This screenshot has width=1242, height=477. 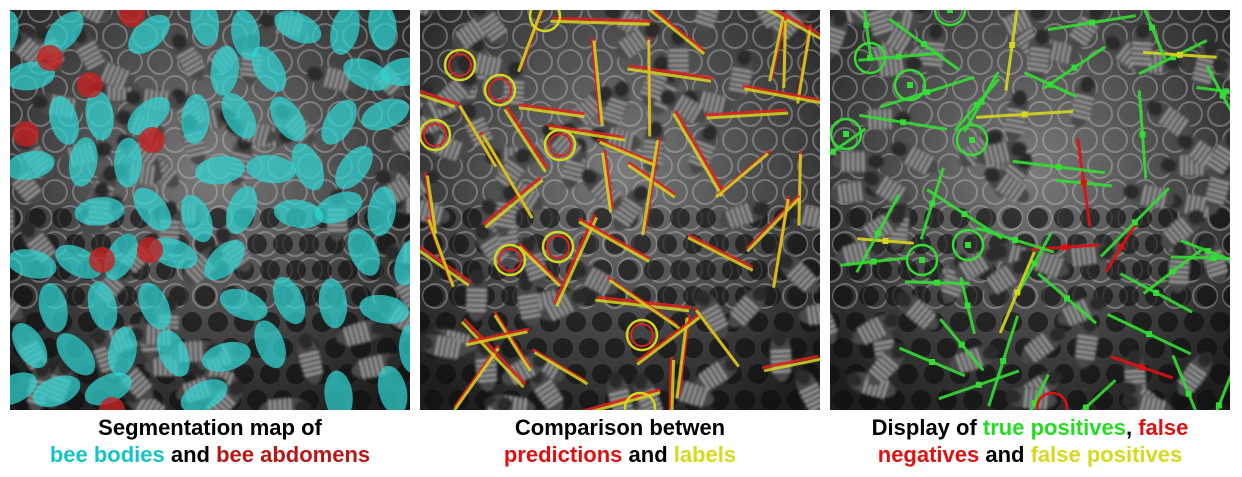 I want to click on caption-segment: ,, so click(x=1132, y=427).